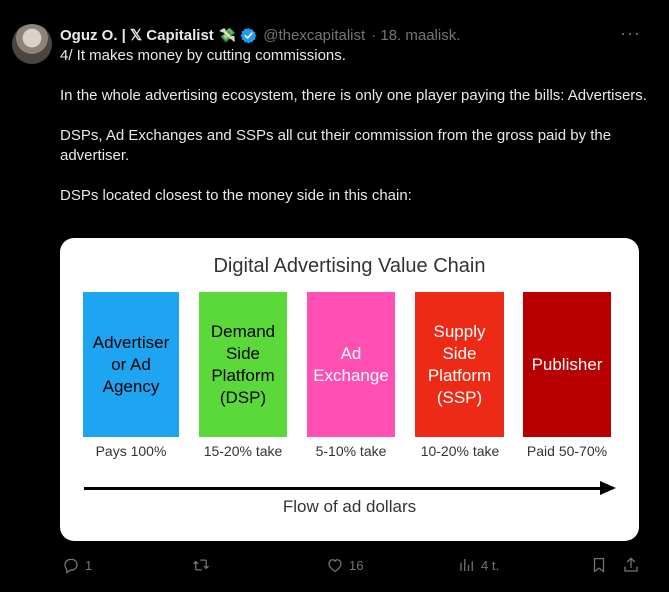  I want to click on share-icon, so click(631, 564).